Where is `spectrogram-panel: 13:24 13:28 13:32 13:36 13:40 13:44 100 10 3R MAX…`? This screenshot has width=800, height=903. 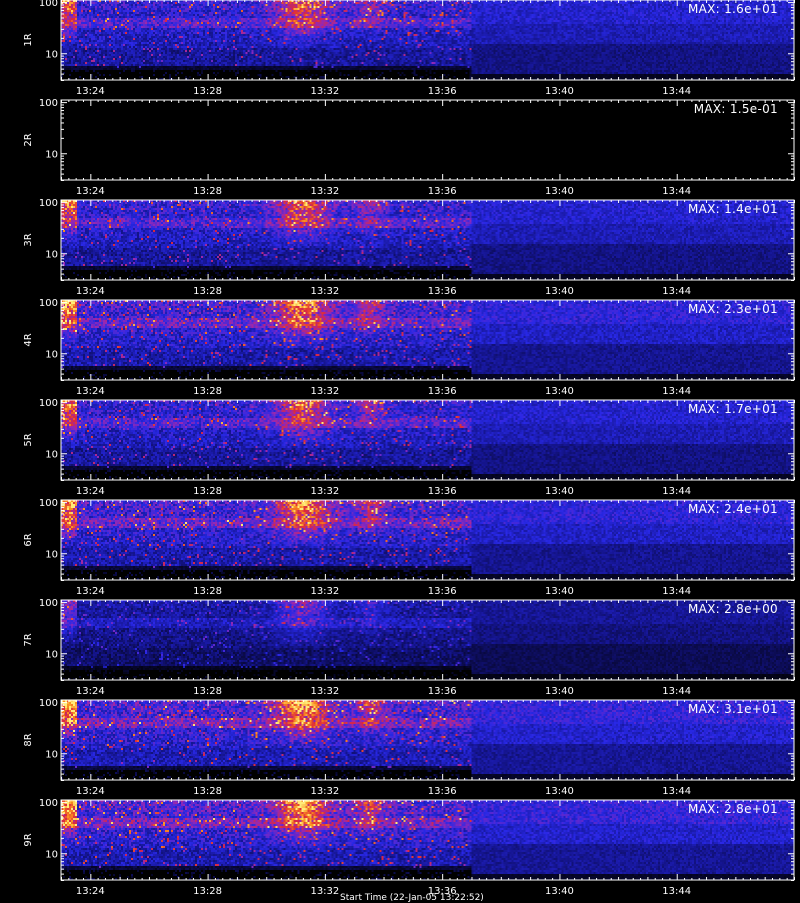
spectrogram-panel: 13:24 13:28 13:32 13:36 13:40 13:44 100 10 3R MAX… is located at coordinates (400, 249).